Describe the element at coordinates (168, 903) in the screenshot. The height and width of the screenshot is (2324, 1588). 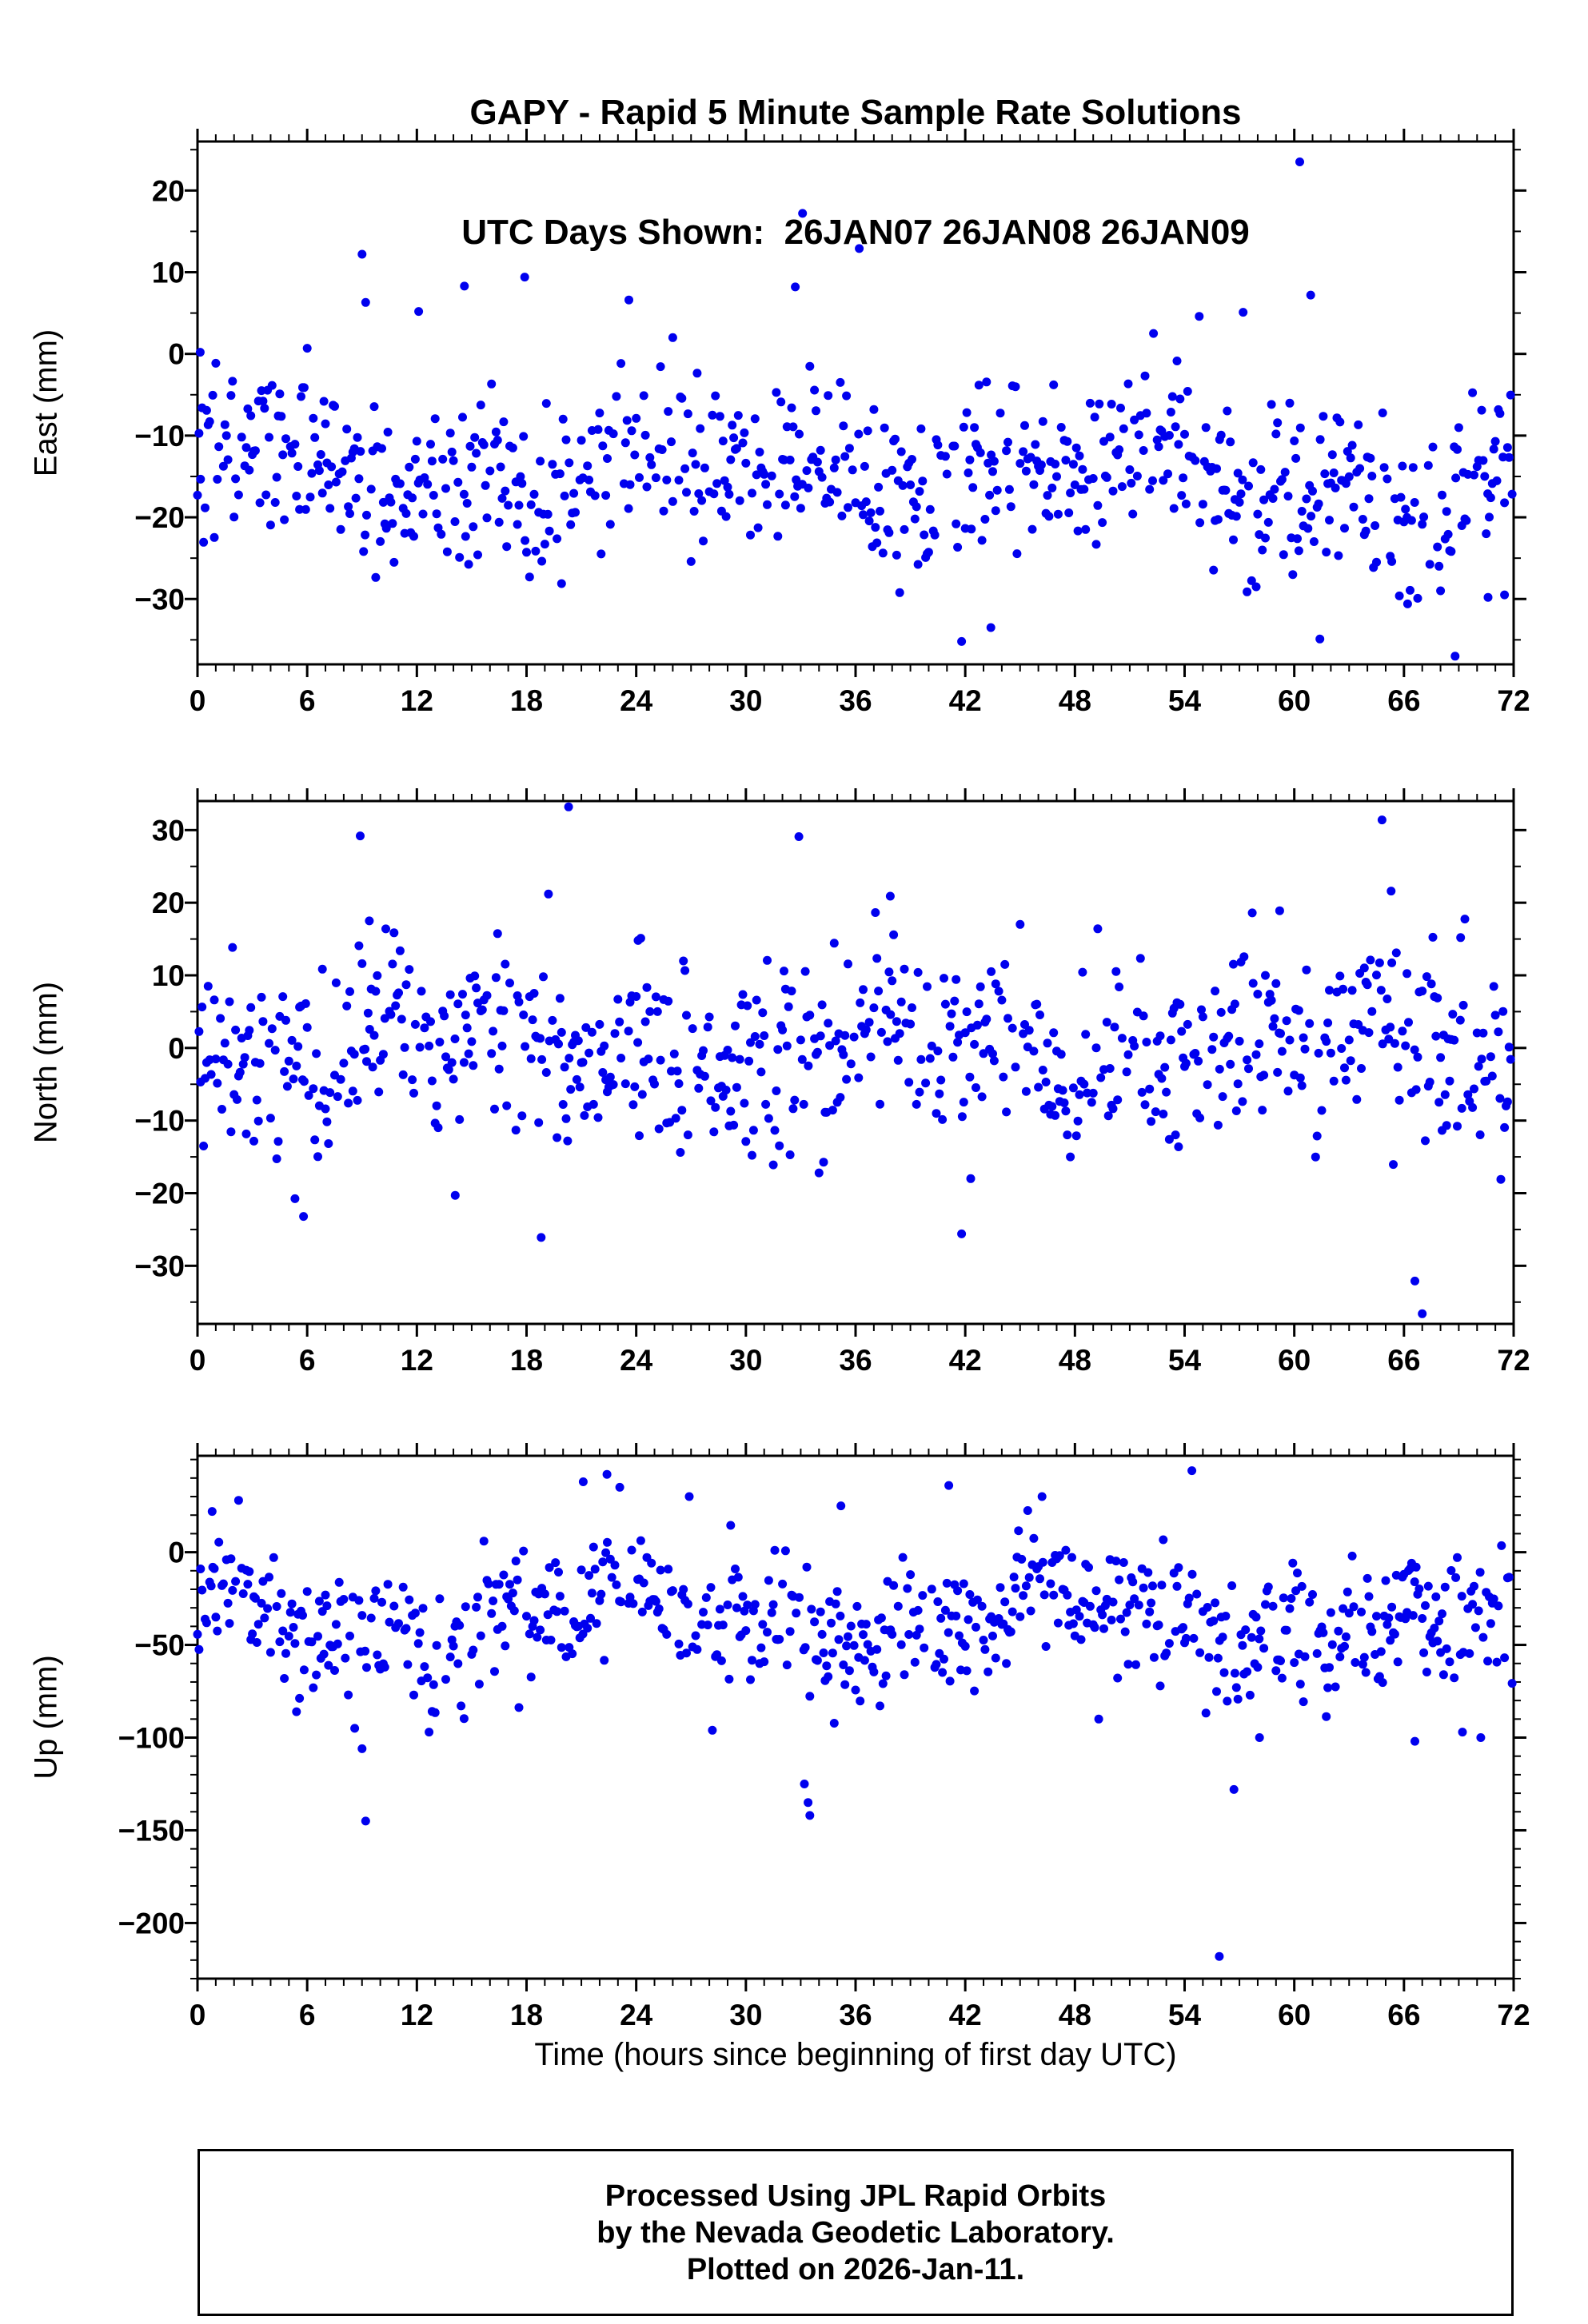
I see `y-tick-label: 20` at that location.